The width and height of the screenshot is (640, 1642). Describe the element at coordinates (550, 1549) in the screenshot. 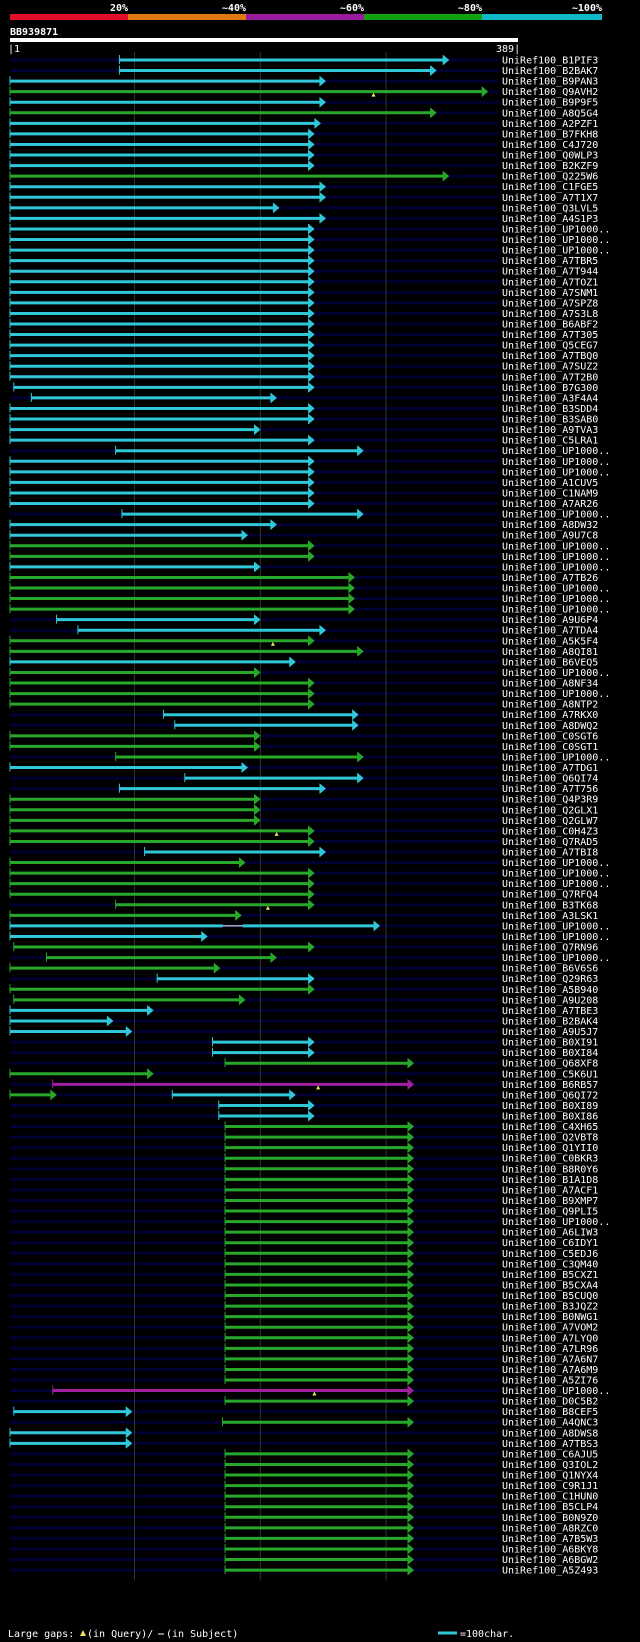

I see `hit-label: UniRef100_A6BKY8` at that location.